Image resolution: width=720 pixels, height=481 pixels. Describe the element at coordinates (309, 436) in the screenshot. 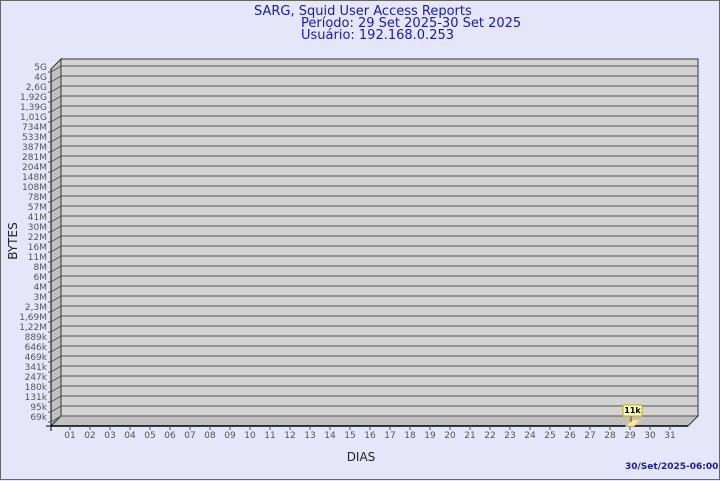

I see `x-tick-label: 13` at that location.